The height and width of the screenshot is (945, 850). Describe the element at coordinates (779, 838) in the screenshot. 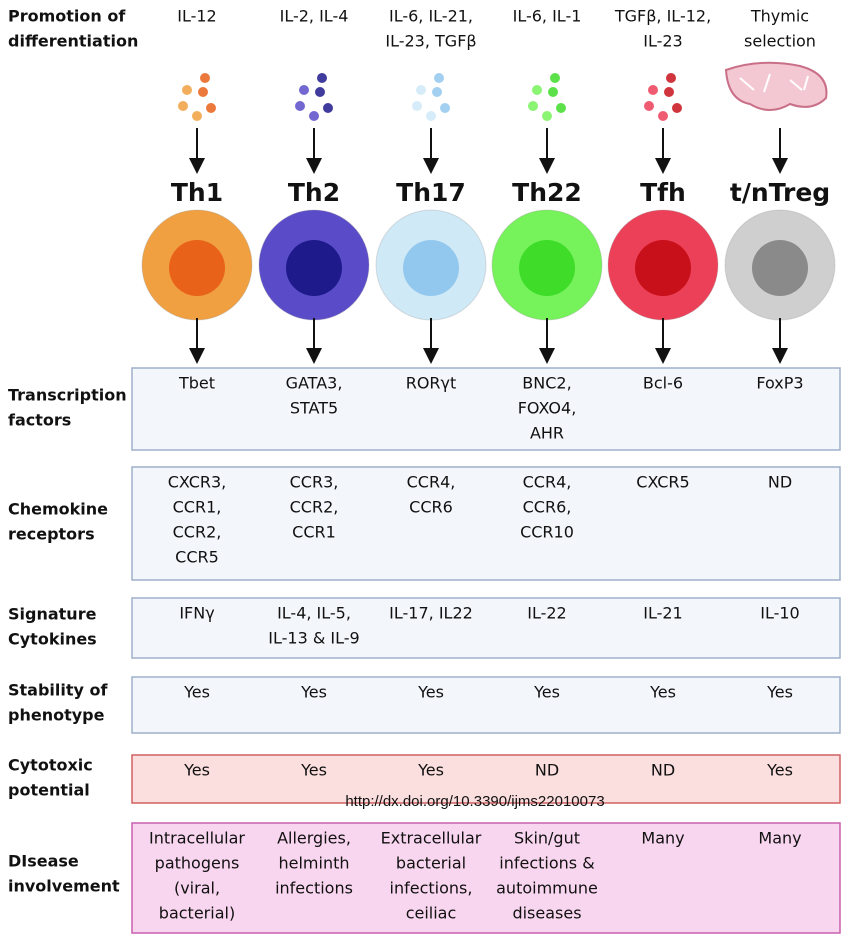

I see `cell-value: Many` at that location.